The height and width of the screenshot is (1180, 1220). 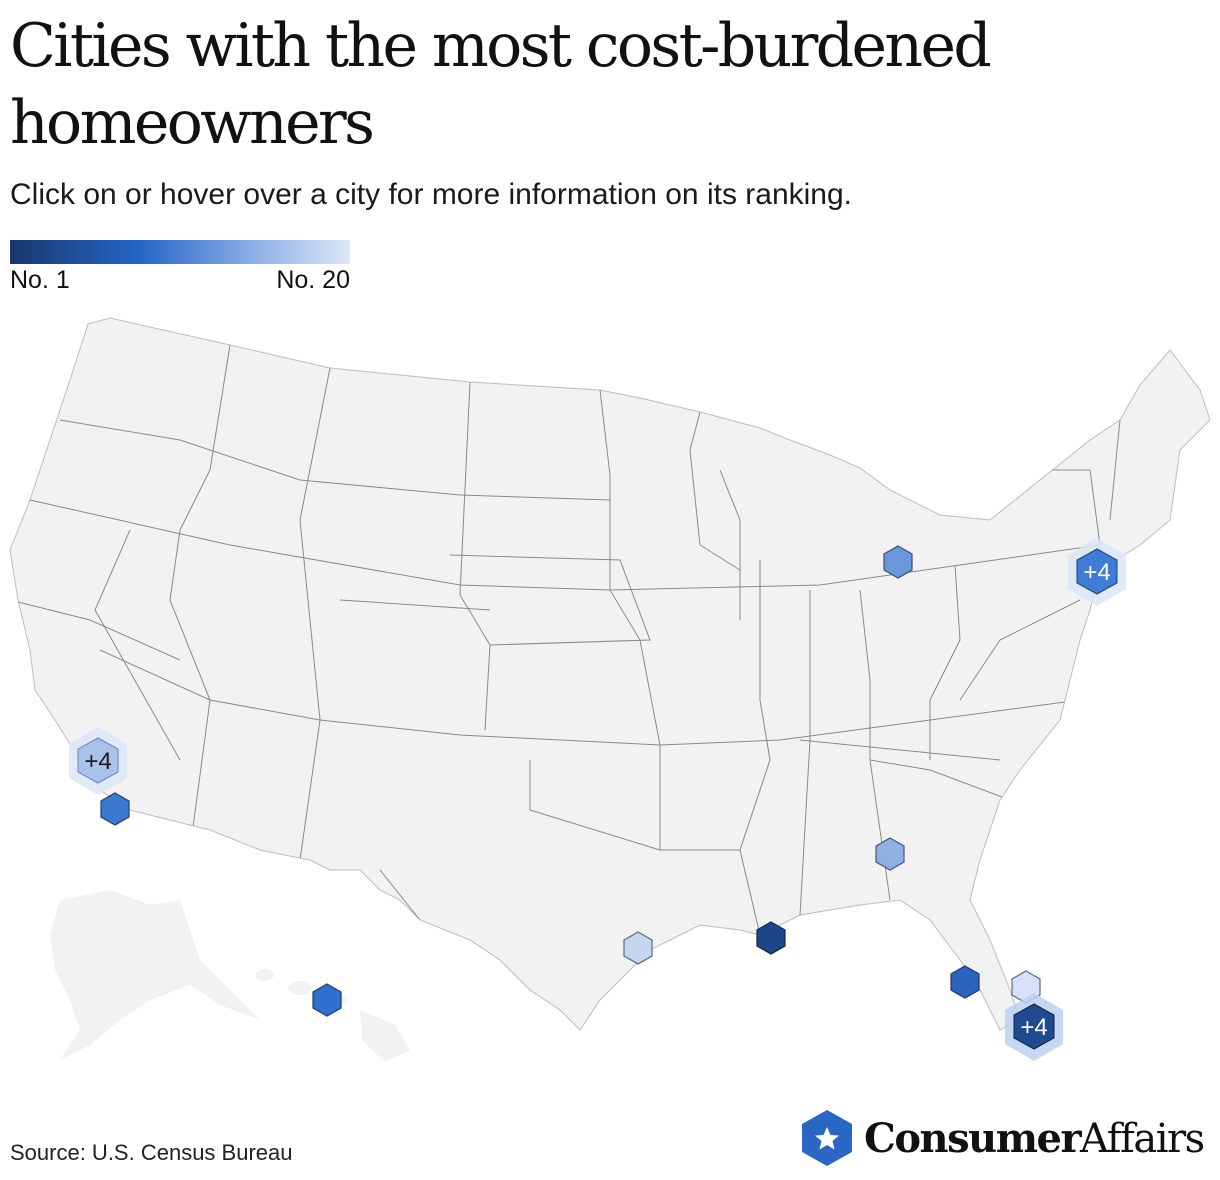 What do you see at coordinates (771, 938) in the screenshot?
I see `map-marker-new-orleans` at bounding box center [771, 938].